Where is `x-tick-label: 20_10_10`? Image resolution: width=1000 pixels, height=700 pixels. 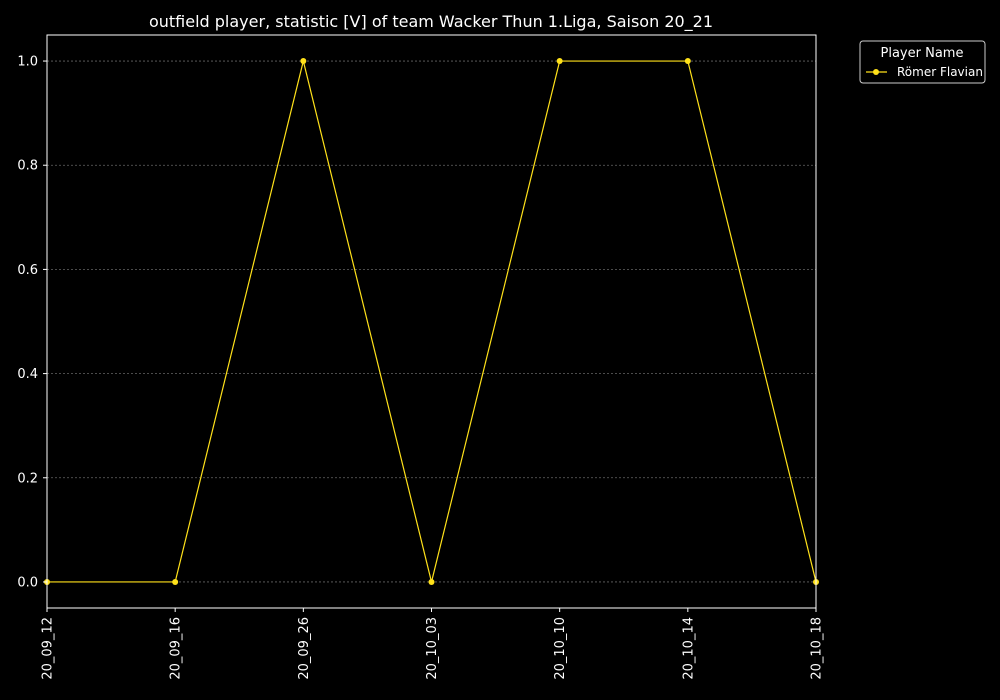 x-tick-label: 20_10_10 is located at coordinates (560, 648).